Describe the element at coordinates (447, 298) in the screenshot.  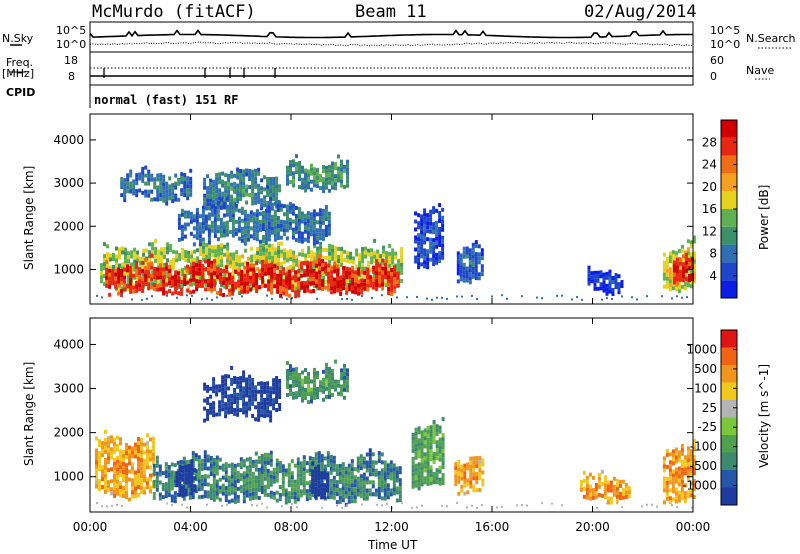
I see `power-speckle` at that location.